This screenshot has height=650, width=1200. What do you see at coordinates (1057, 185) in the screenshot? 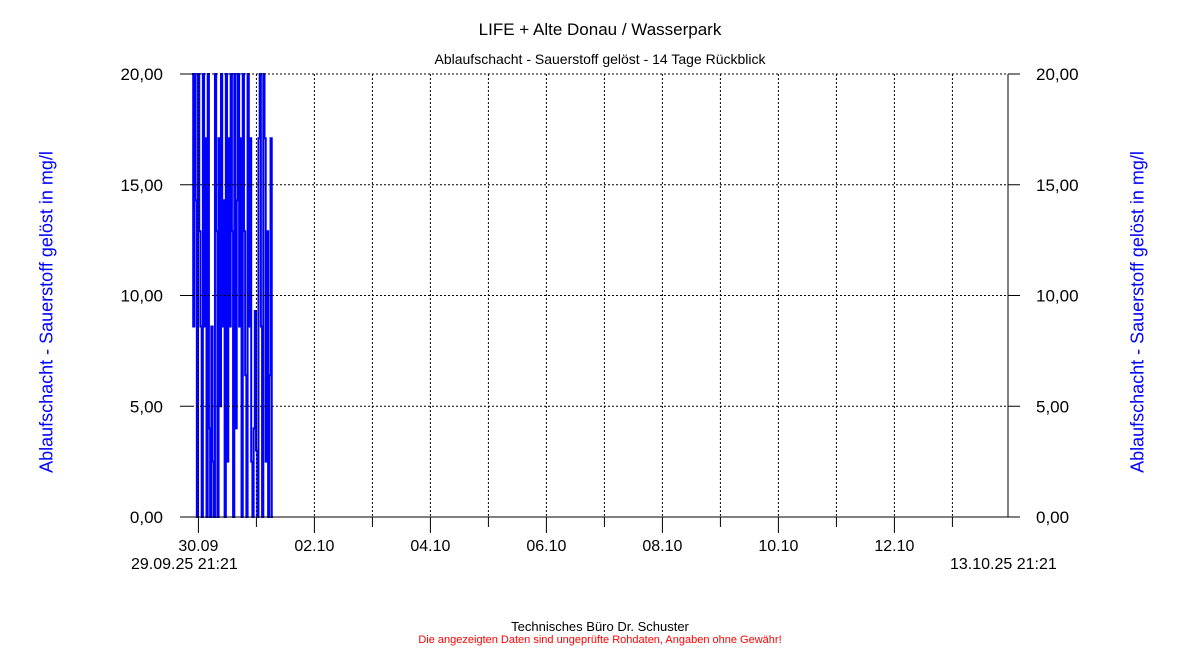
I see `y-tick-label-right: 15,00` at bounding box center [1057, 185].